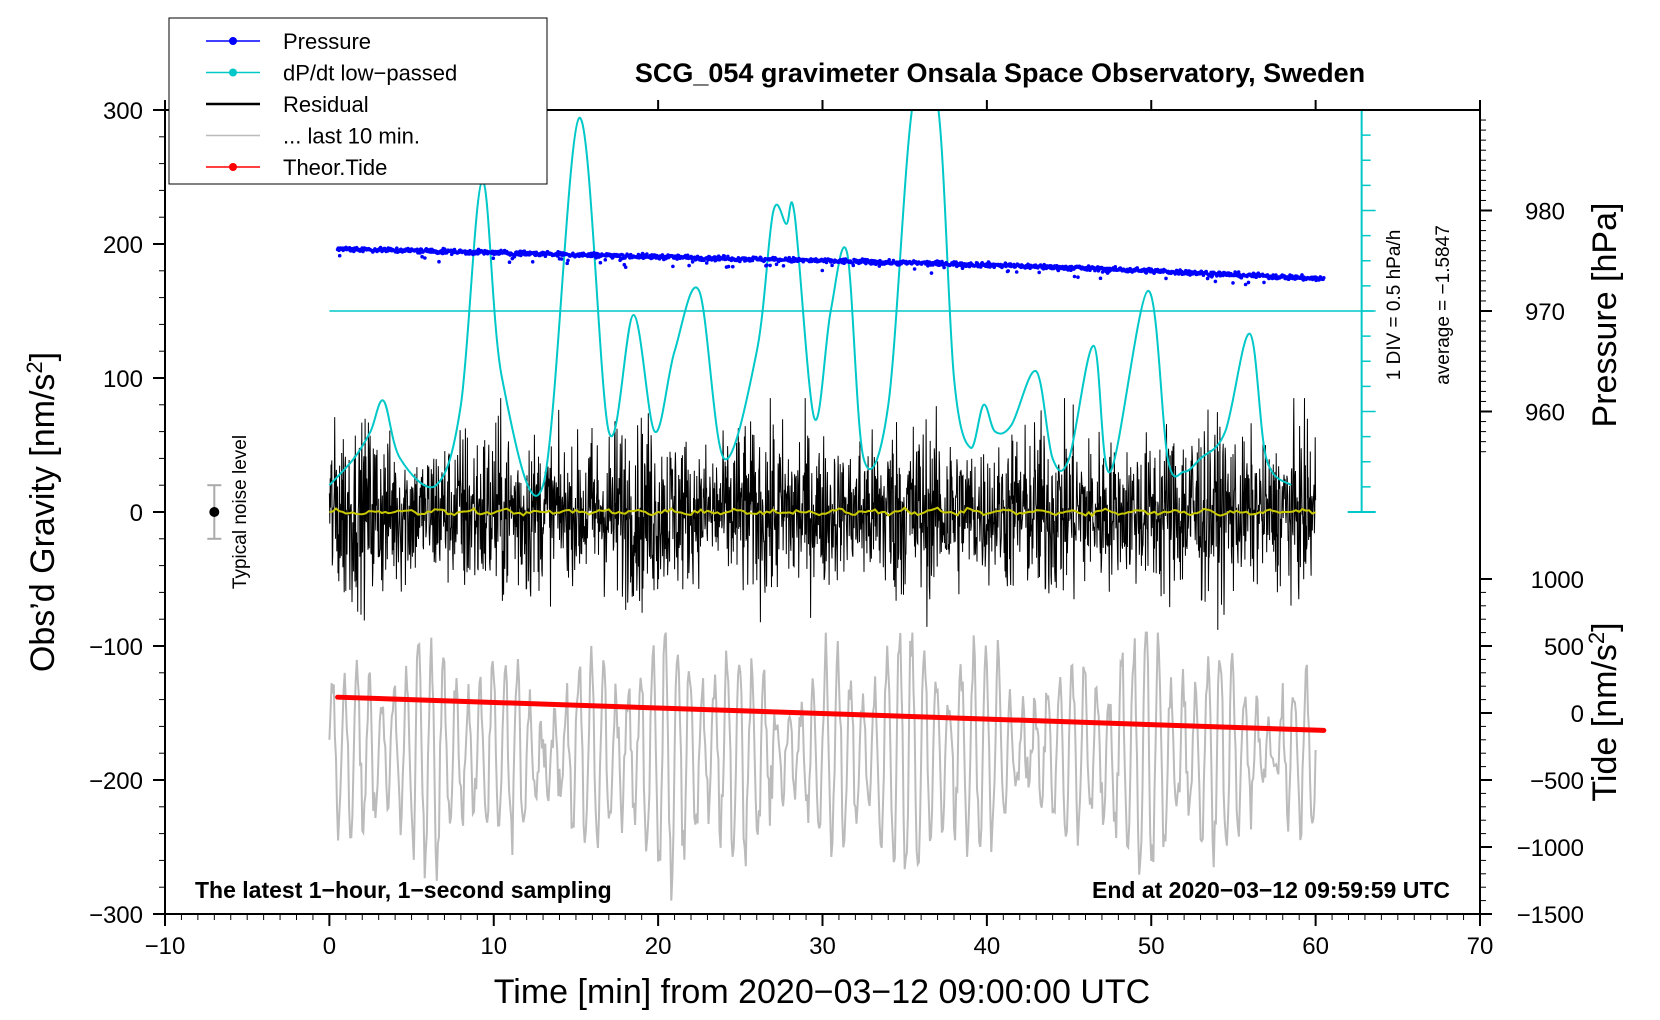 The image size is (1660, 1020). What do you see at coordinates (1577, 714) in the screenshot?
I see `tide-tick-label: 0` at bounding box center [1577, 714].